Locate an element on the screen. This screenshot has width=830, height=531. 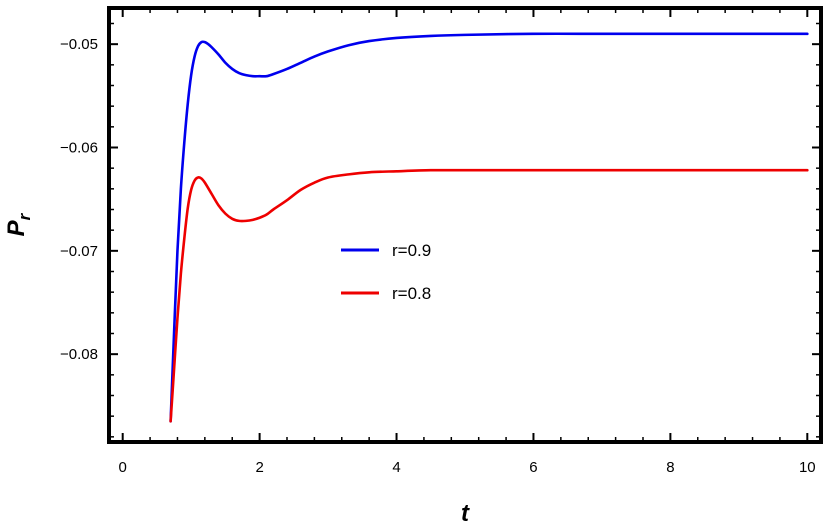
x-tick-label: 0 is located at coordinates (123, 467).